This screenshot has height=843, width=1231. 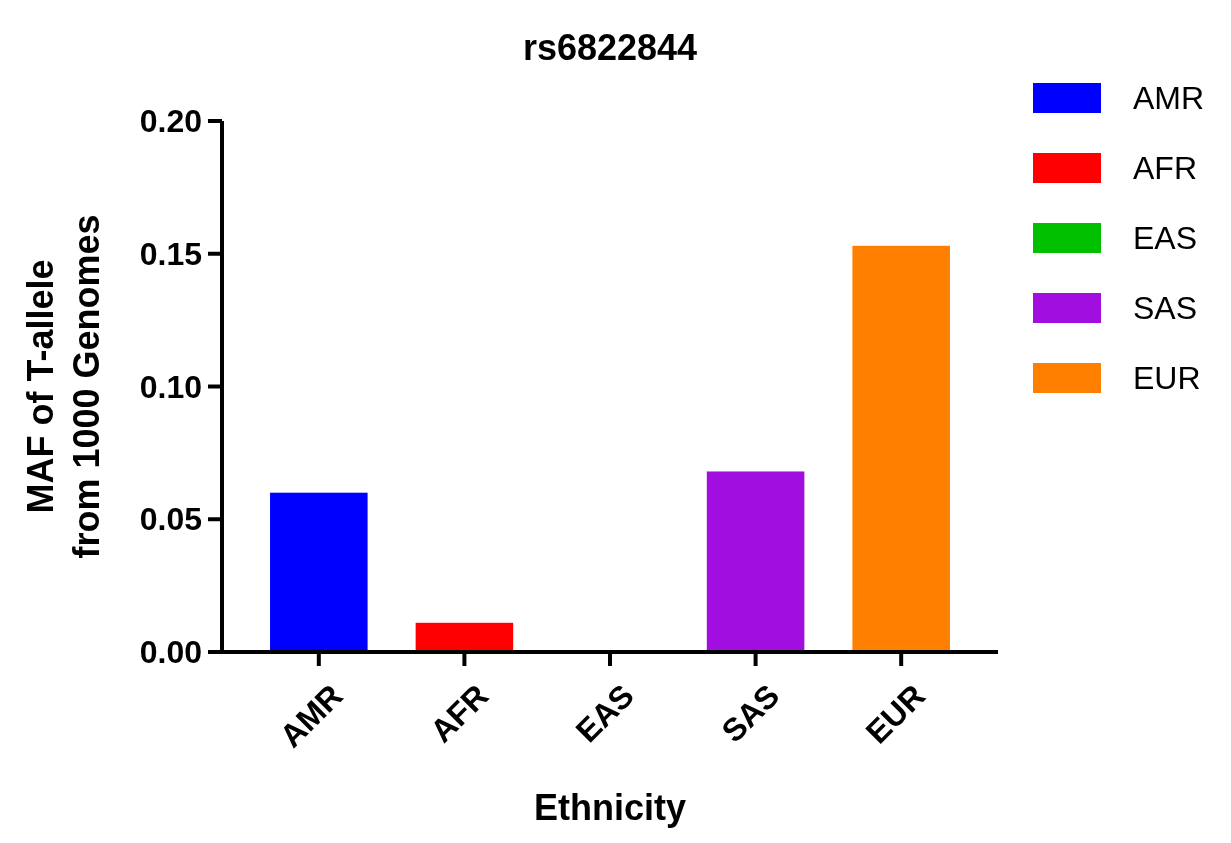 I want to click on x-axis-title: Ethnicity, so click(x=610, y=807).